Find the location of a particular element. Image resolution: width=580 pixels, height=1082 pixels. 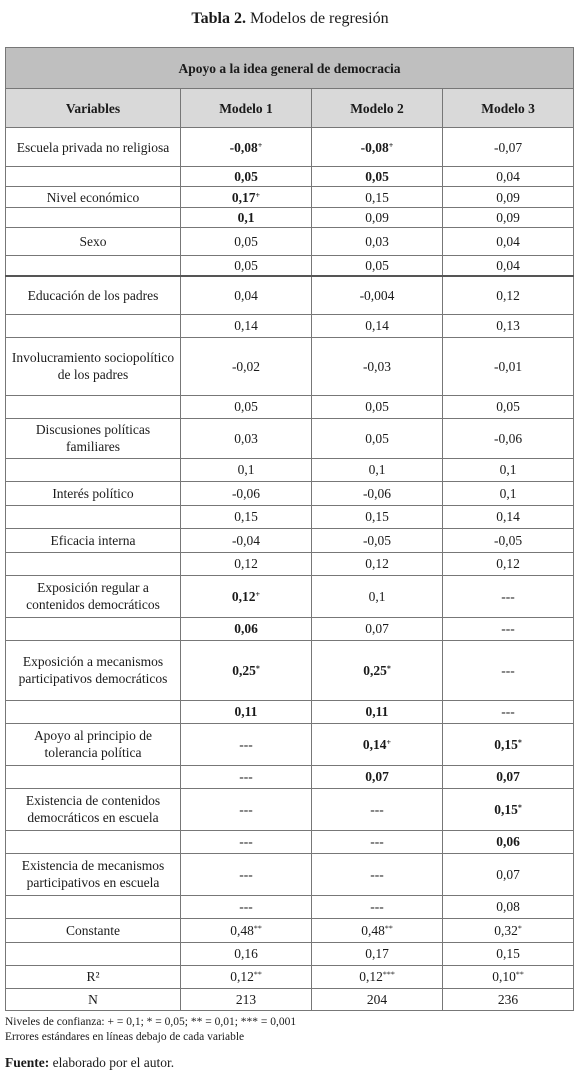

table-row: R² 0,12** 0,12*** 0,10** is located at coordinates (290, 976).